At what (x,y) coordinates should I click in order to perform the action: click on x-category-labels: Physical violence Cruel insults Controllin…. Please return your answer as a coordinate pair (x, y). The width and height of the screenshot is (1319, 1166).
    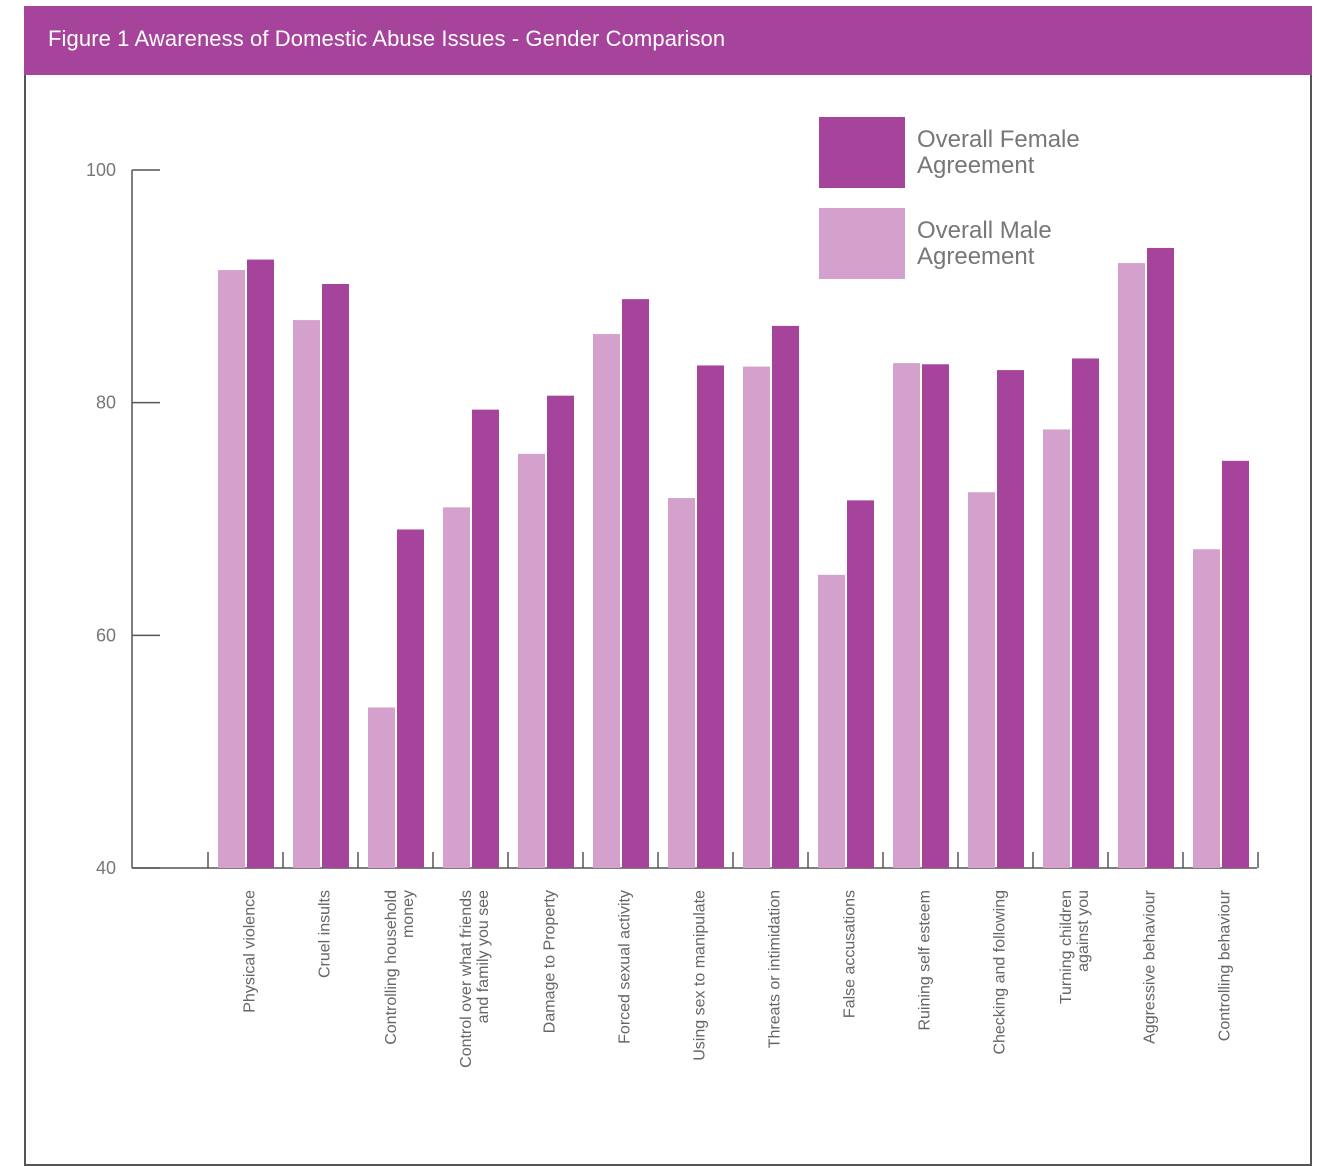
    Looking at the image, I should click on (738, 978).